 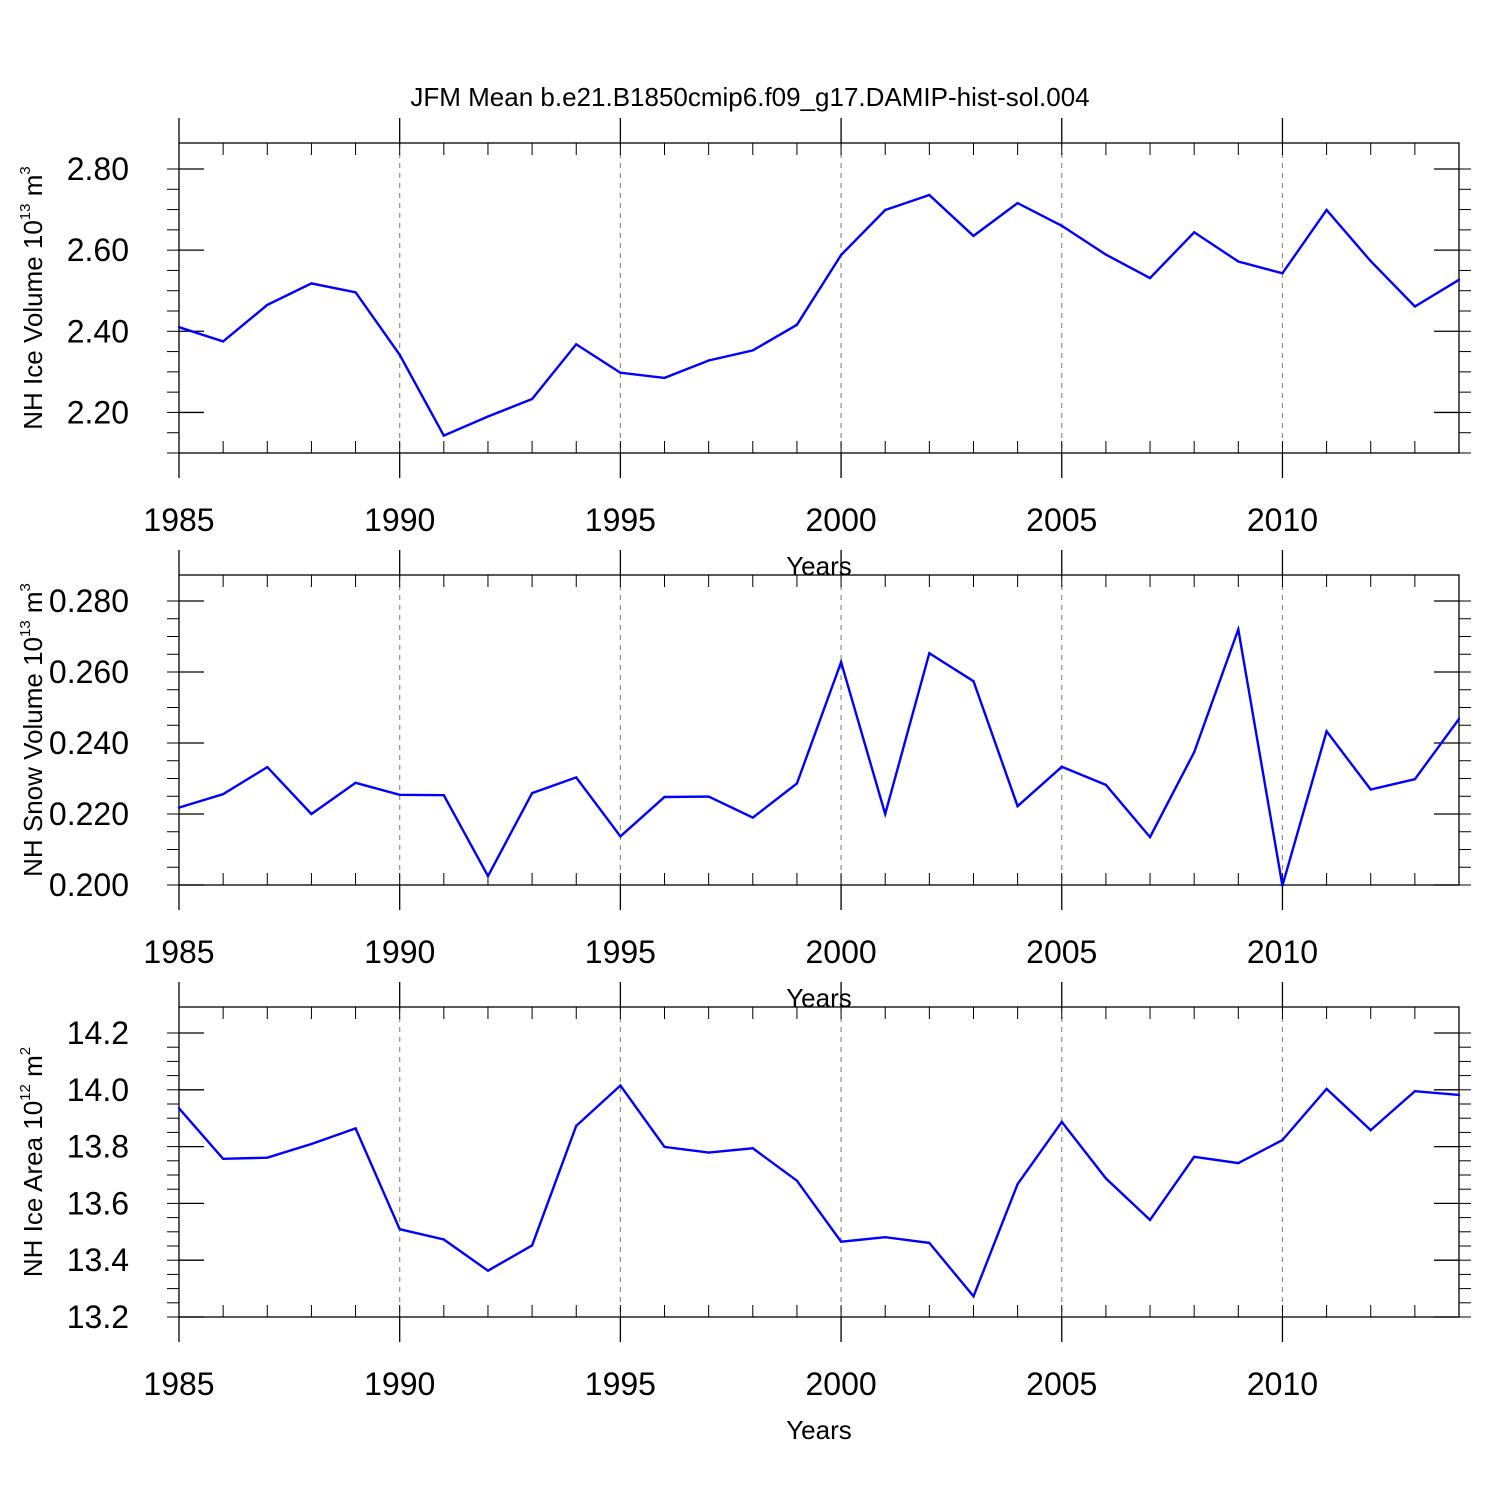 I want to click on y-tick-label: 0.280, so click(x=89, y=601).